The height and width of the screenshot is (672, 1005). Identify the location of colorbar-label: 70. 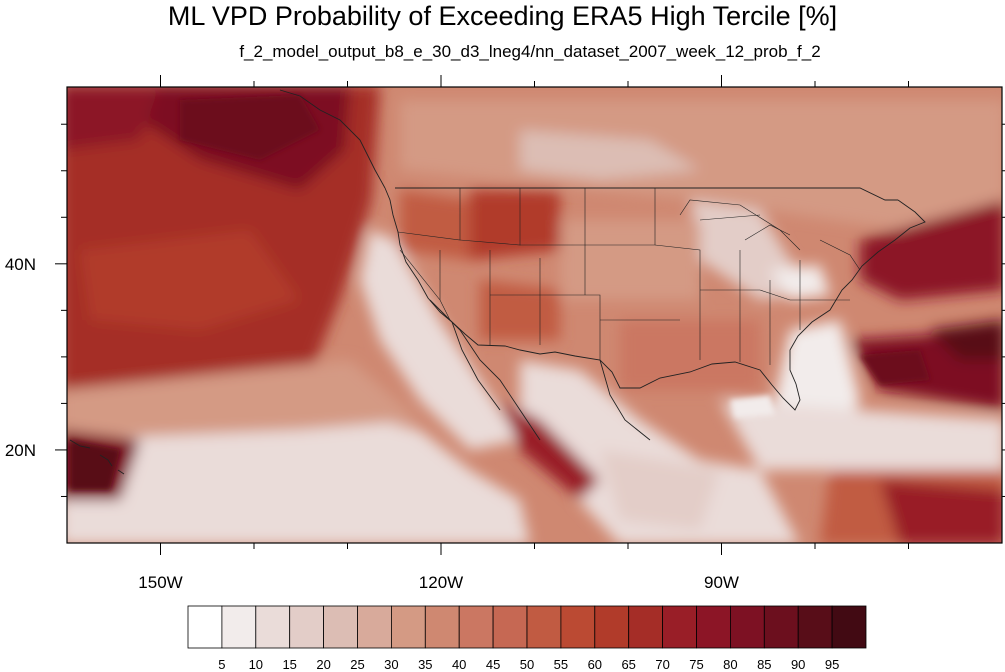
(662, 664).